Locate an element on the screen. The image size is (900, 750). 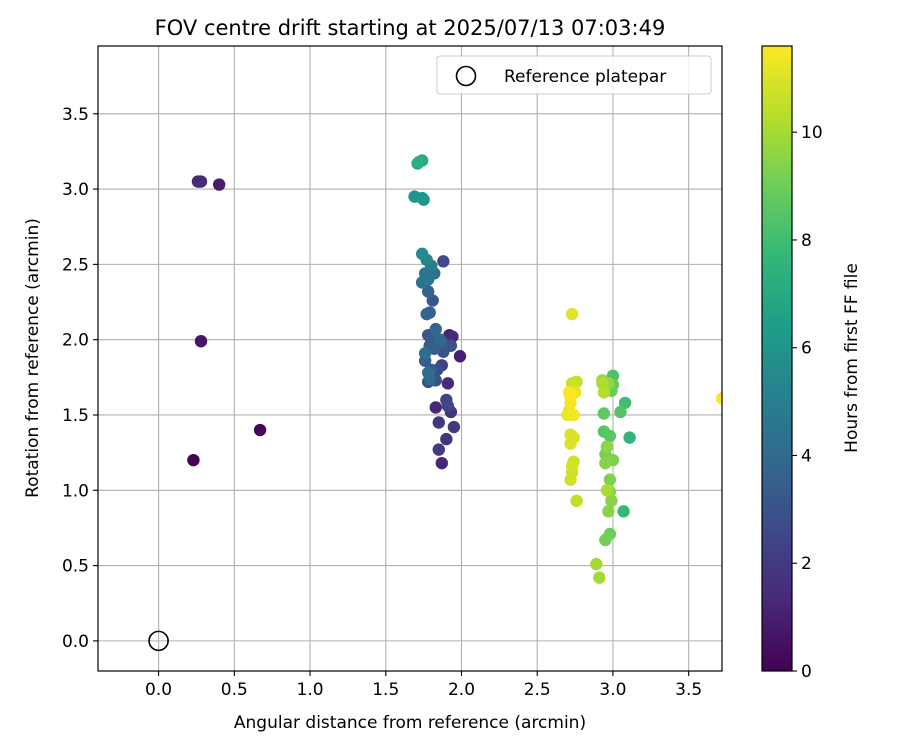
y-tick-label: 0.0 is located at coordinates (75, 642).